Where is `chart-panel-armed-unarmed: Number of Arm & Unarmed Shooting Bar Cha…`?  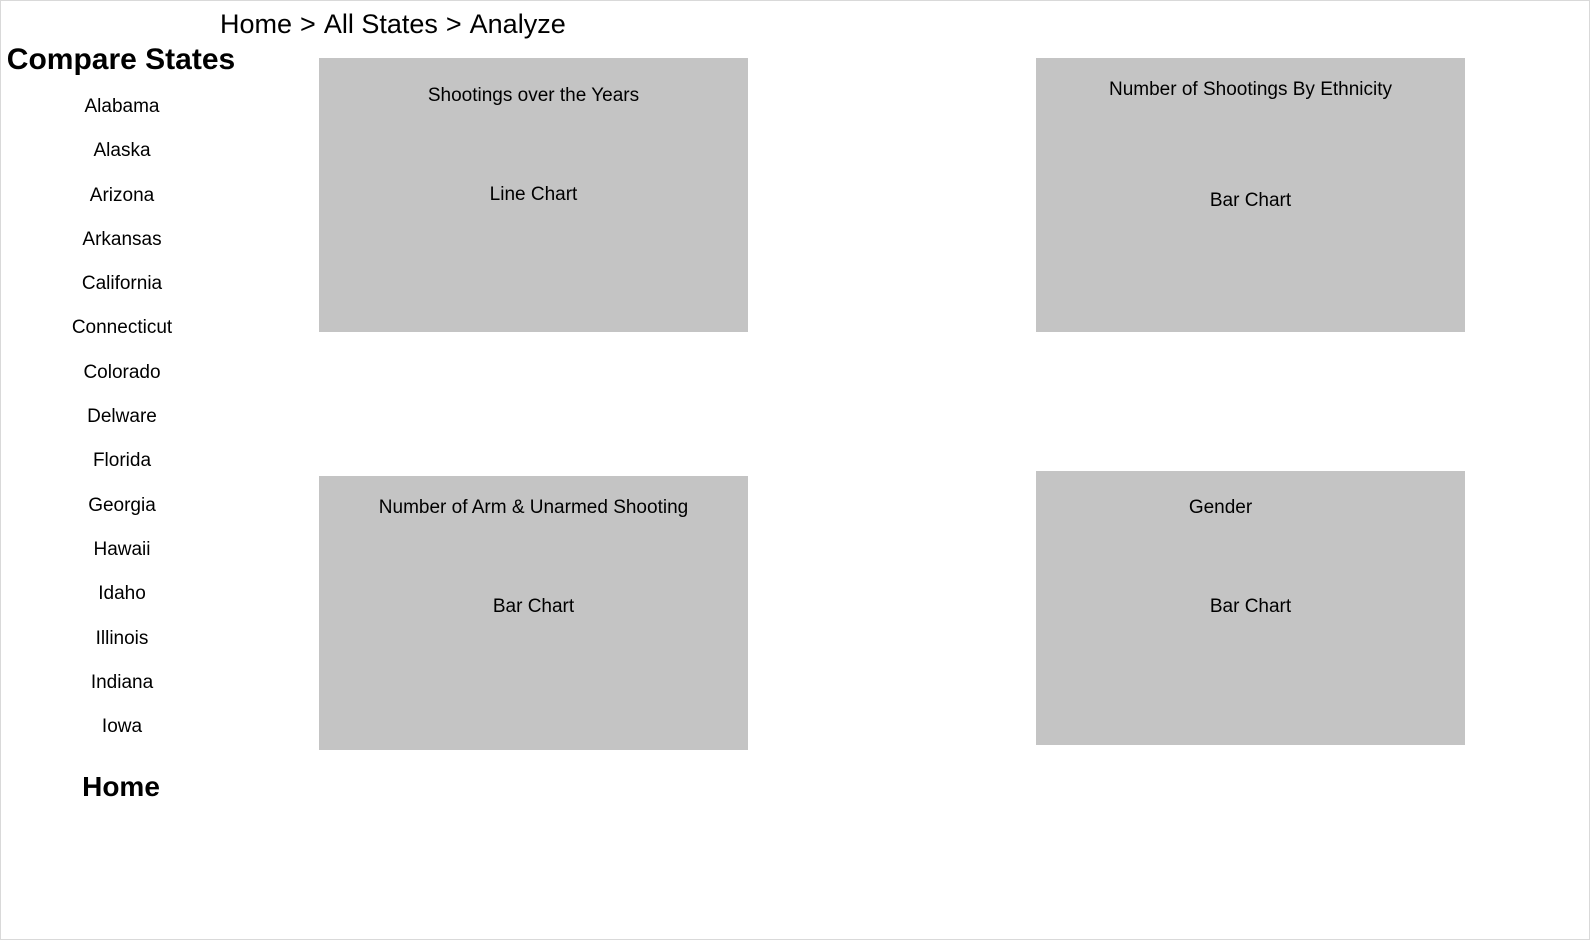 chart-panel-armed-unarmed: Number of Arm & Unarmed Shooting Bar Cha… is located at coordinates (533, 613).